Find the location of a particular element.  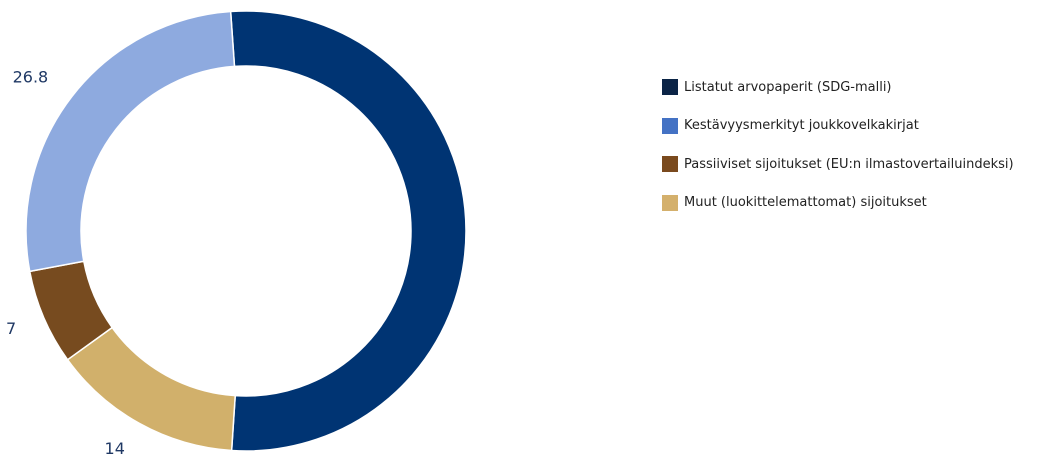

data-label-1: 26.8 is located at coordinates (31, 77).